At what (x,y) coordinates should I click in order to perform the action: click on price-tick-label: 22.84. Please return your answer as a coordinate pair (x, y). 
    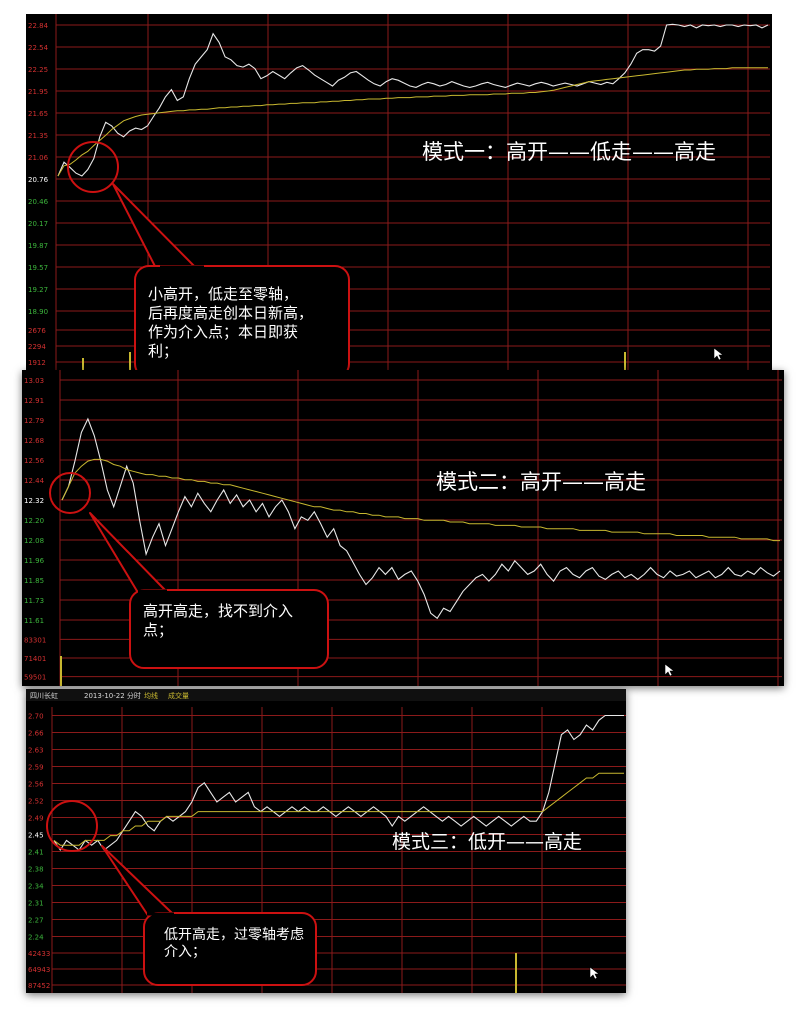
    Looking at the image, I should click on (38, 26).